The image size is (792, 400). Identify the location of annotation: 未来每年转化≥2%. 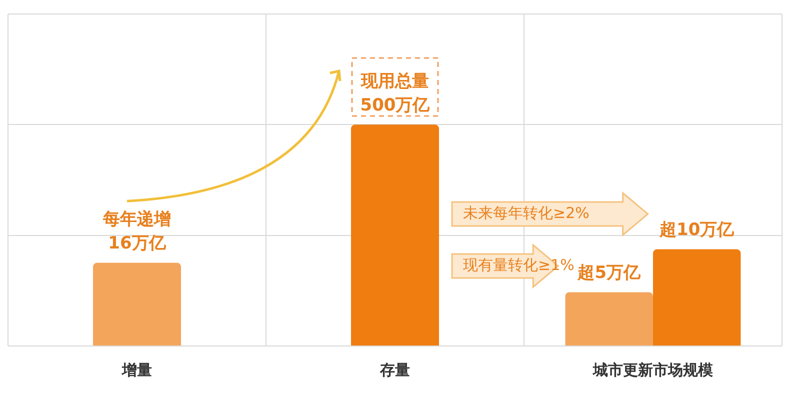
(526, 213).